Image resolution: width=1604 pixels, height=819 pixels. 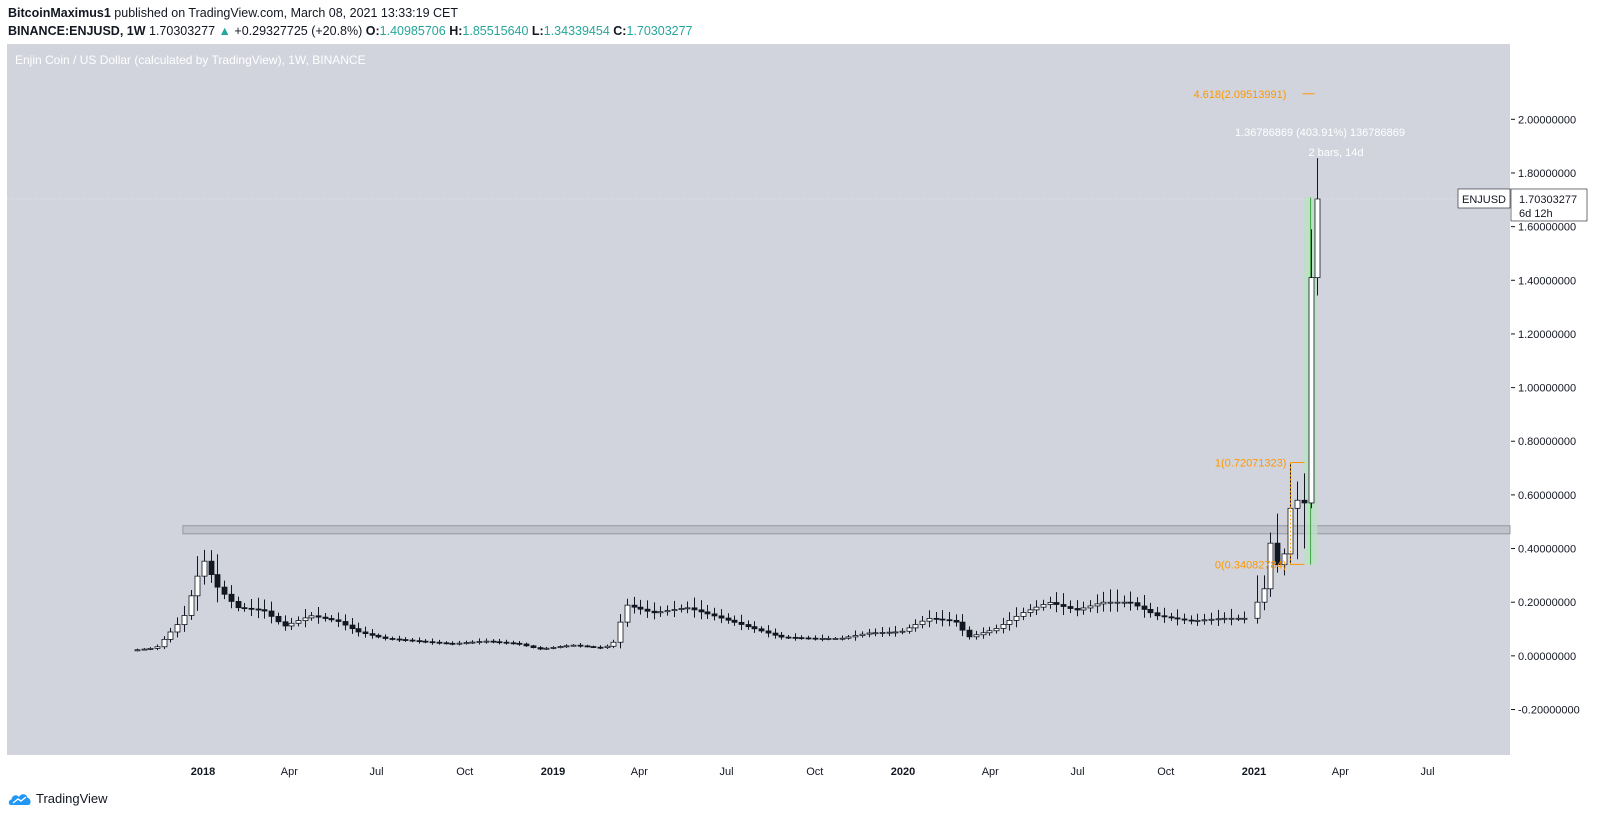 I want to click on resistance-zone, so click(x=846, y=530).